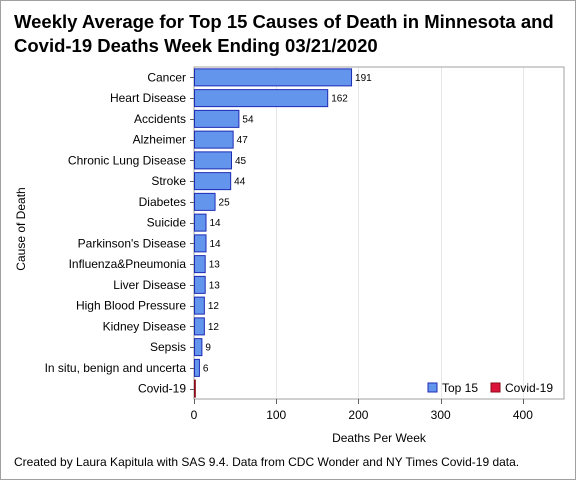  What do you see at coordinates (166, 77) in the screenshot?
I see `category-label: Cancer` at bounding box center [166, 77].